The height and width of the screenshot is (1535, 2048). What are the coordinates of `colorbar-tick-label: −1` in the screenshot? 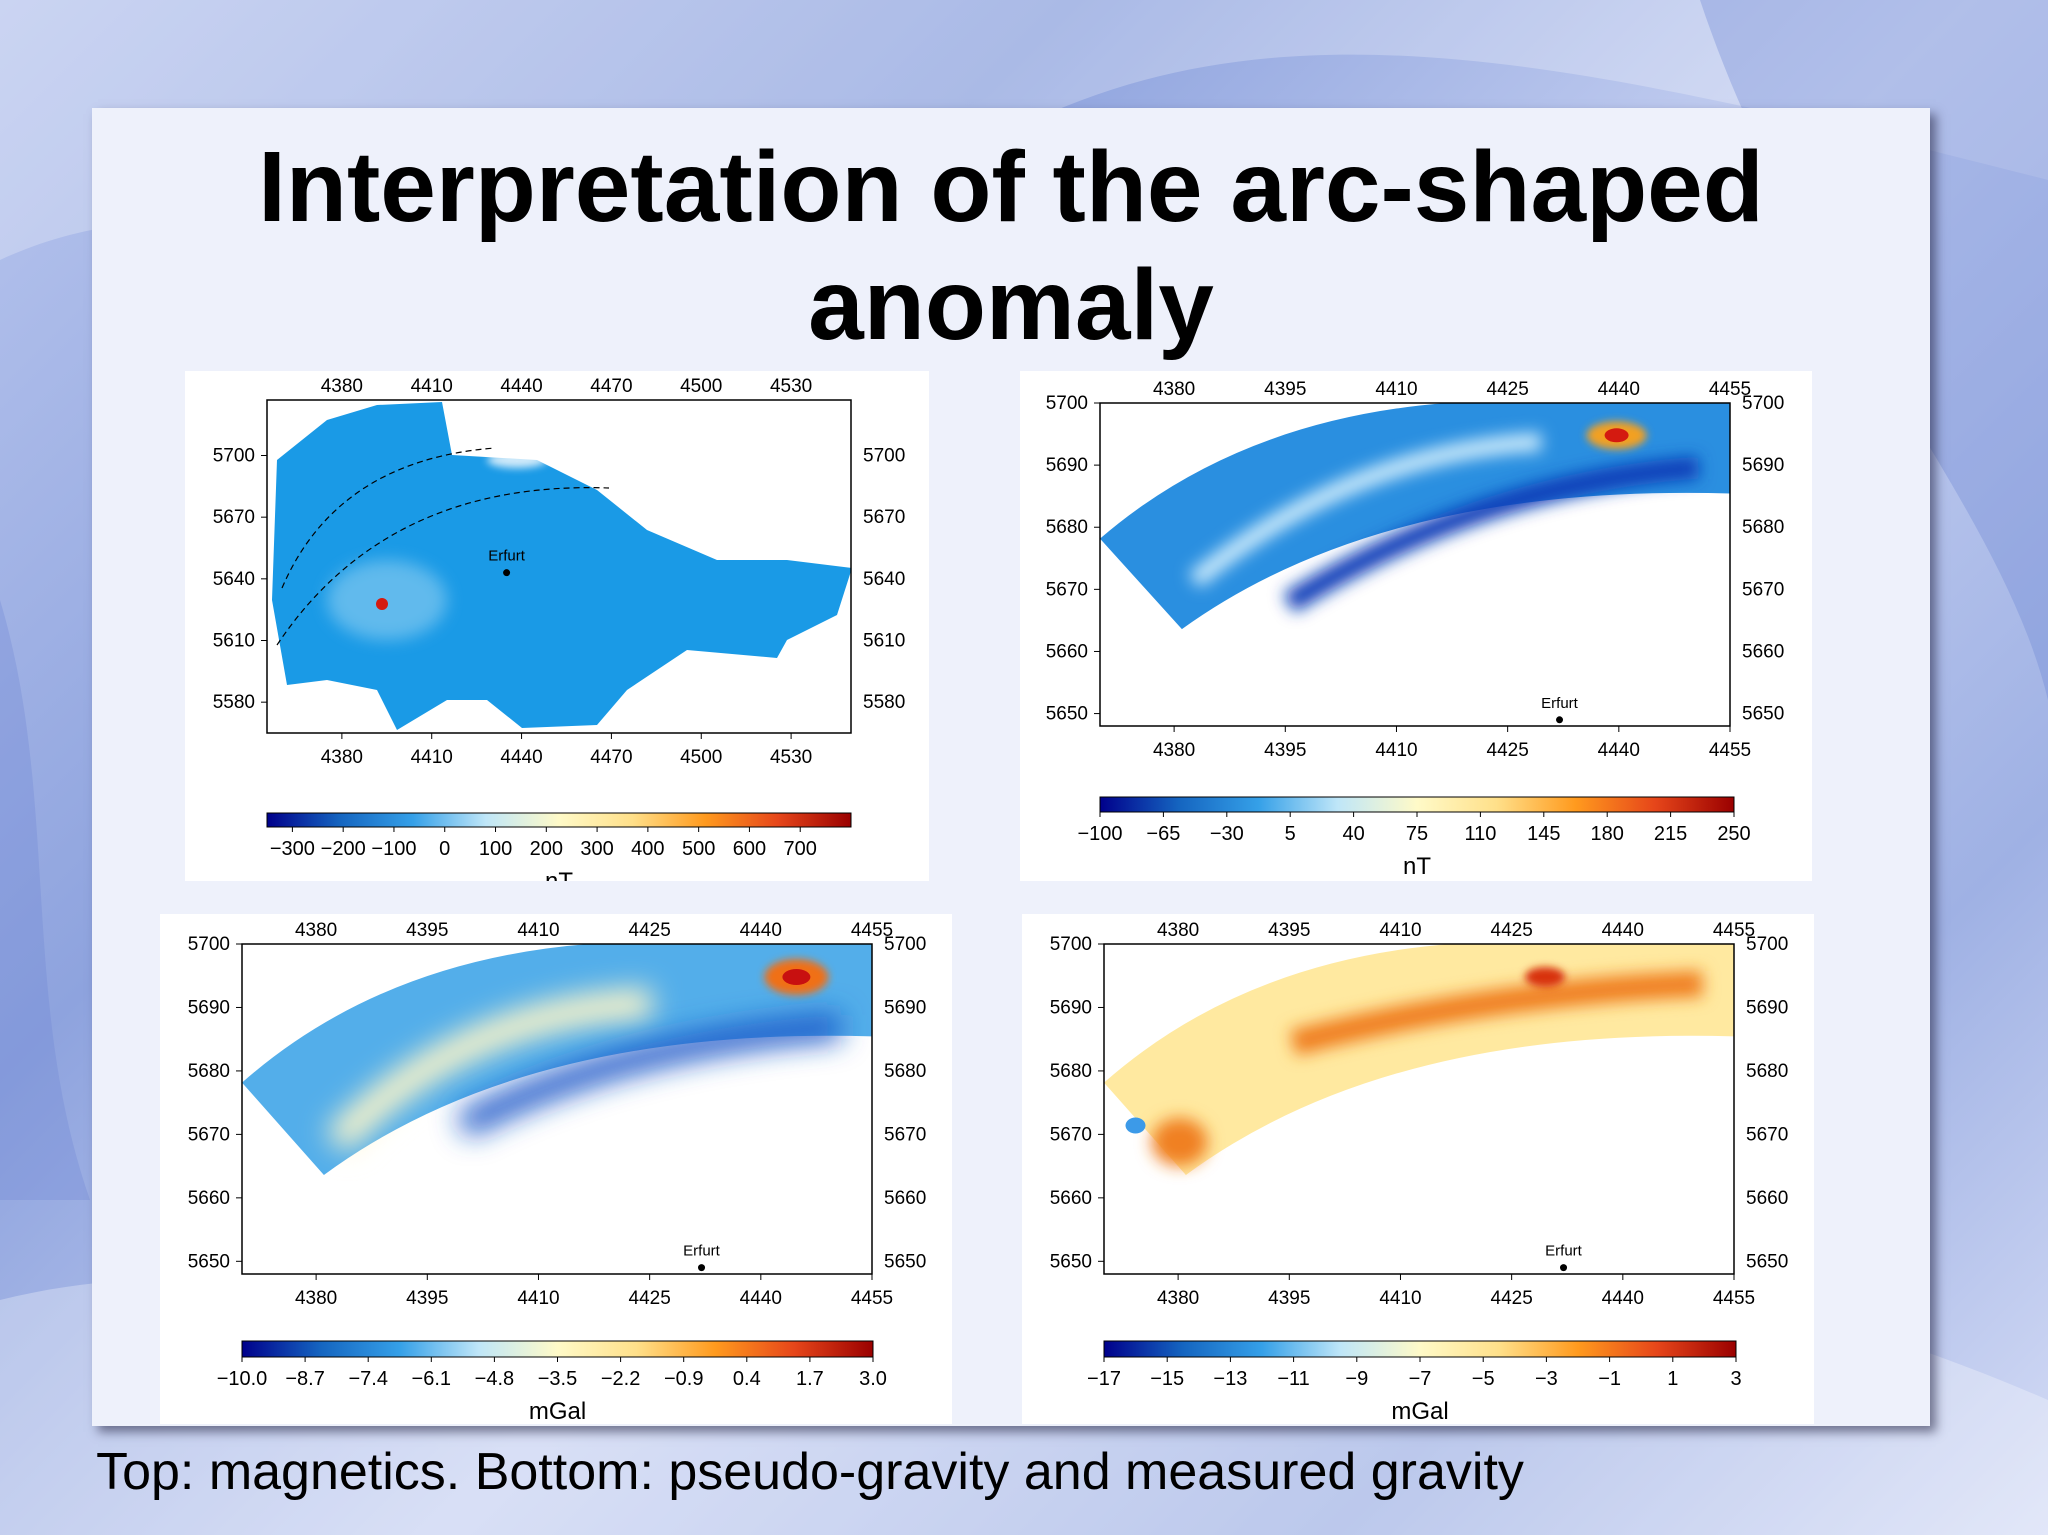 It's located at (1609, 1379).